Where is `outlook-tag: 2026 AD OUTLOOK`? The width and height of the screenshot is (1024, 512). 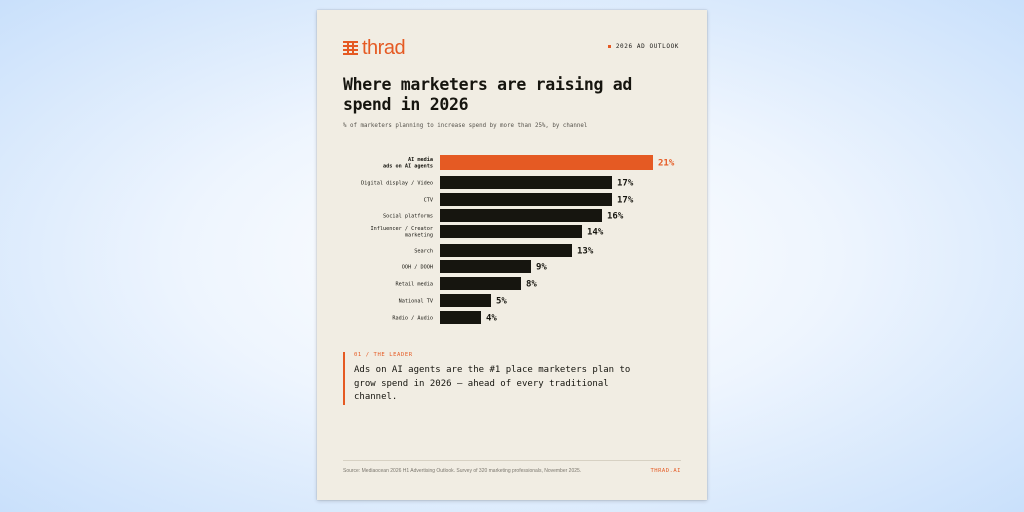 outlook-tag: 2026 AD OUTLOOK is located at coordinates (643, 46).